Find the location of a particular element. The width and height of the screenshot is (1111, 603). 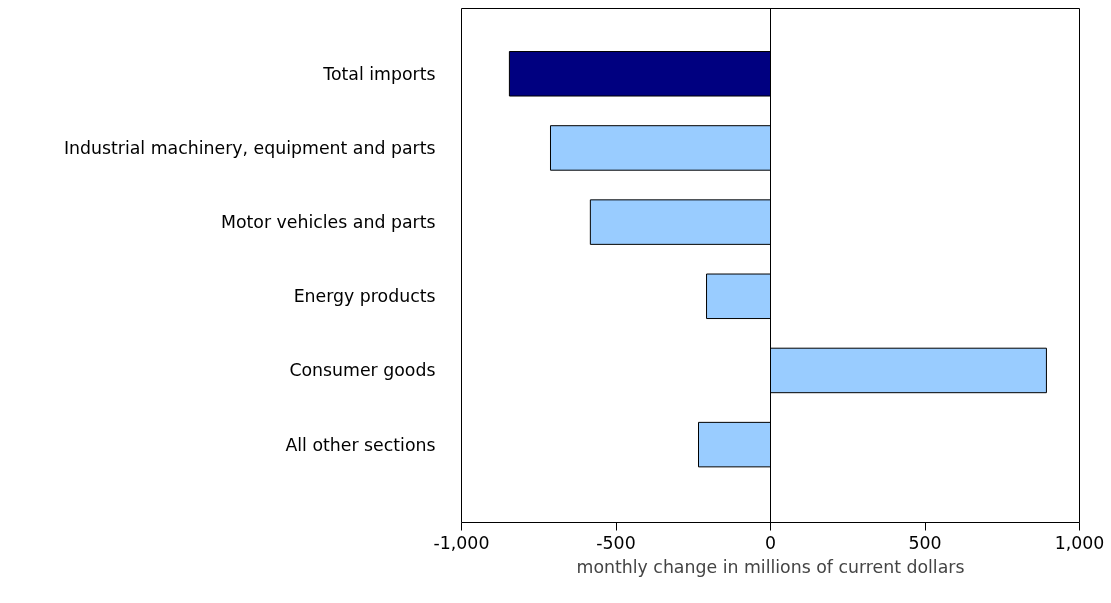

y-tick-label: Consumer goods is located at coordinates (362, 370).